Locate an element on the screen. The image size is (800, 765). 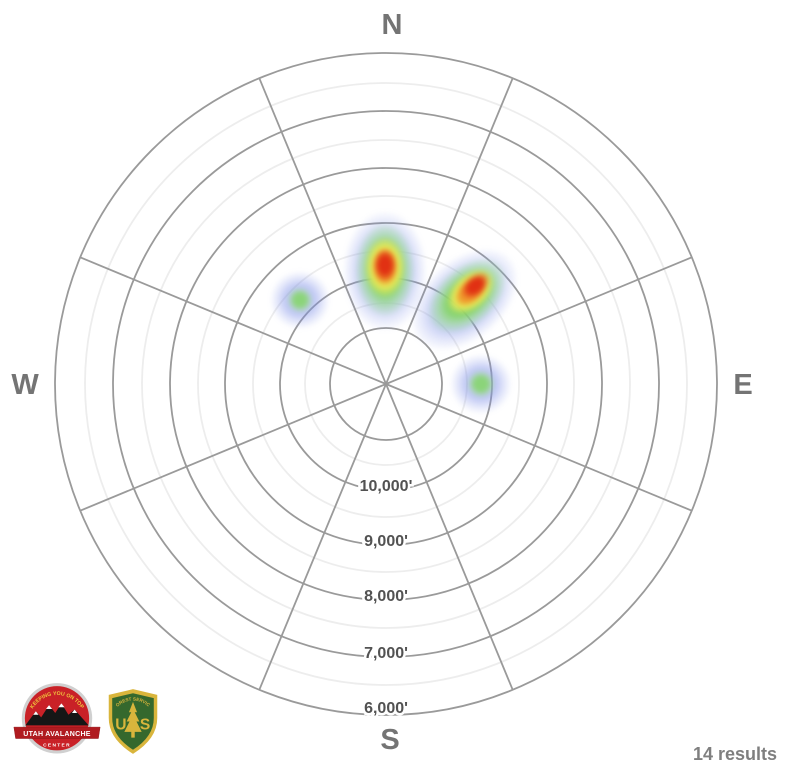
utah-avalanche-center-logo: KEEPING YOU ON TOP UTAH AVALANCHE CENTER is located at coordinates (57, 720).